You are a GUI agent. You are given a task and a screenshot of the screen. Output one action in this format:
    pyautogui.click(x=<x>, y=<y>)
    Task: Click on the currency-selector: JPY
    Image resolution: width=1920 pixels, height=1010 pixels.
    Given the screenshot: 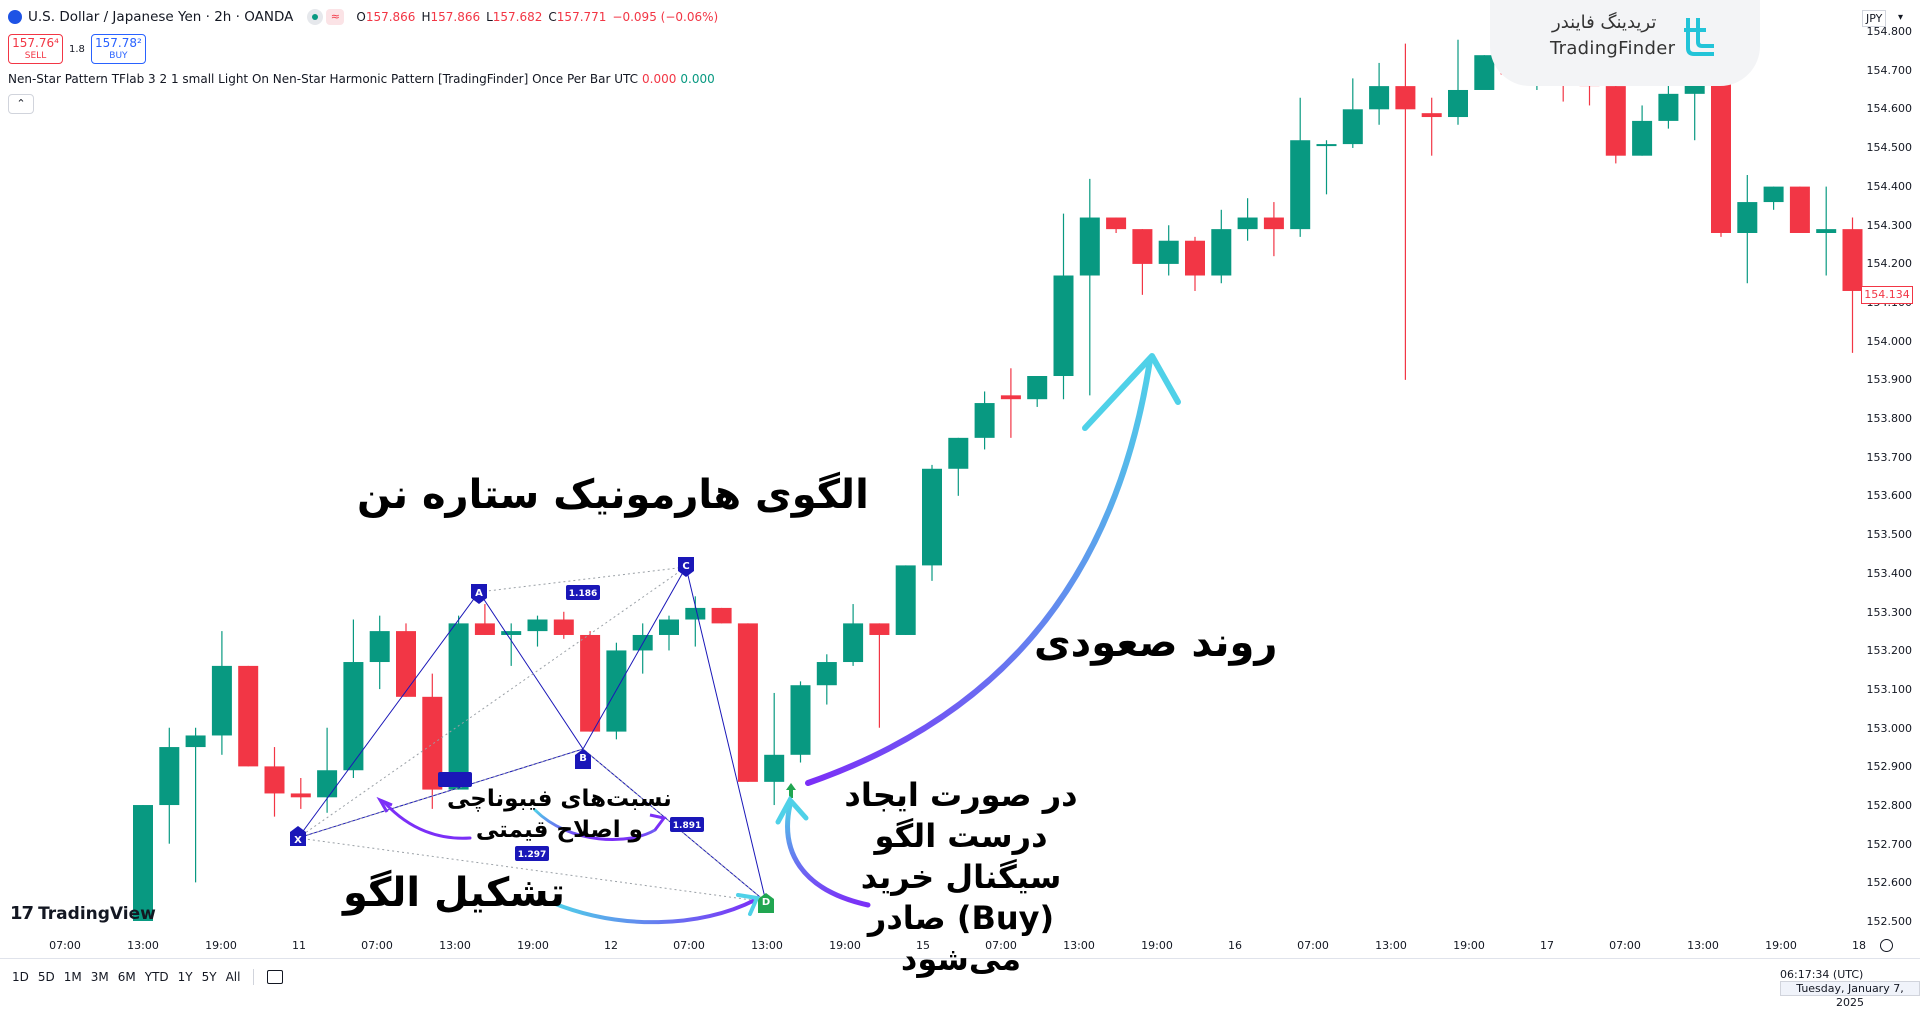 What is the action you would take?
    pyautogui.click(x=1874, y=18)
    